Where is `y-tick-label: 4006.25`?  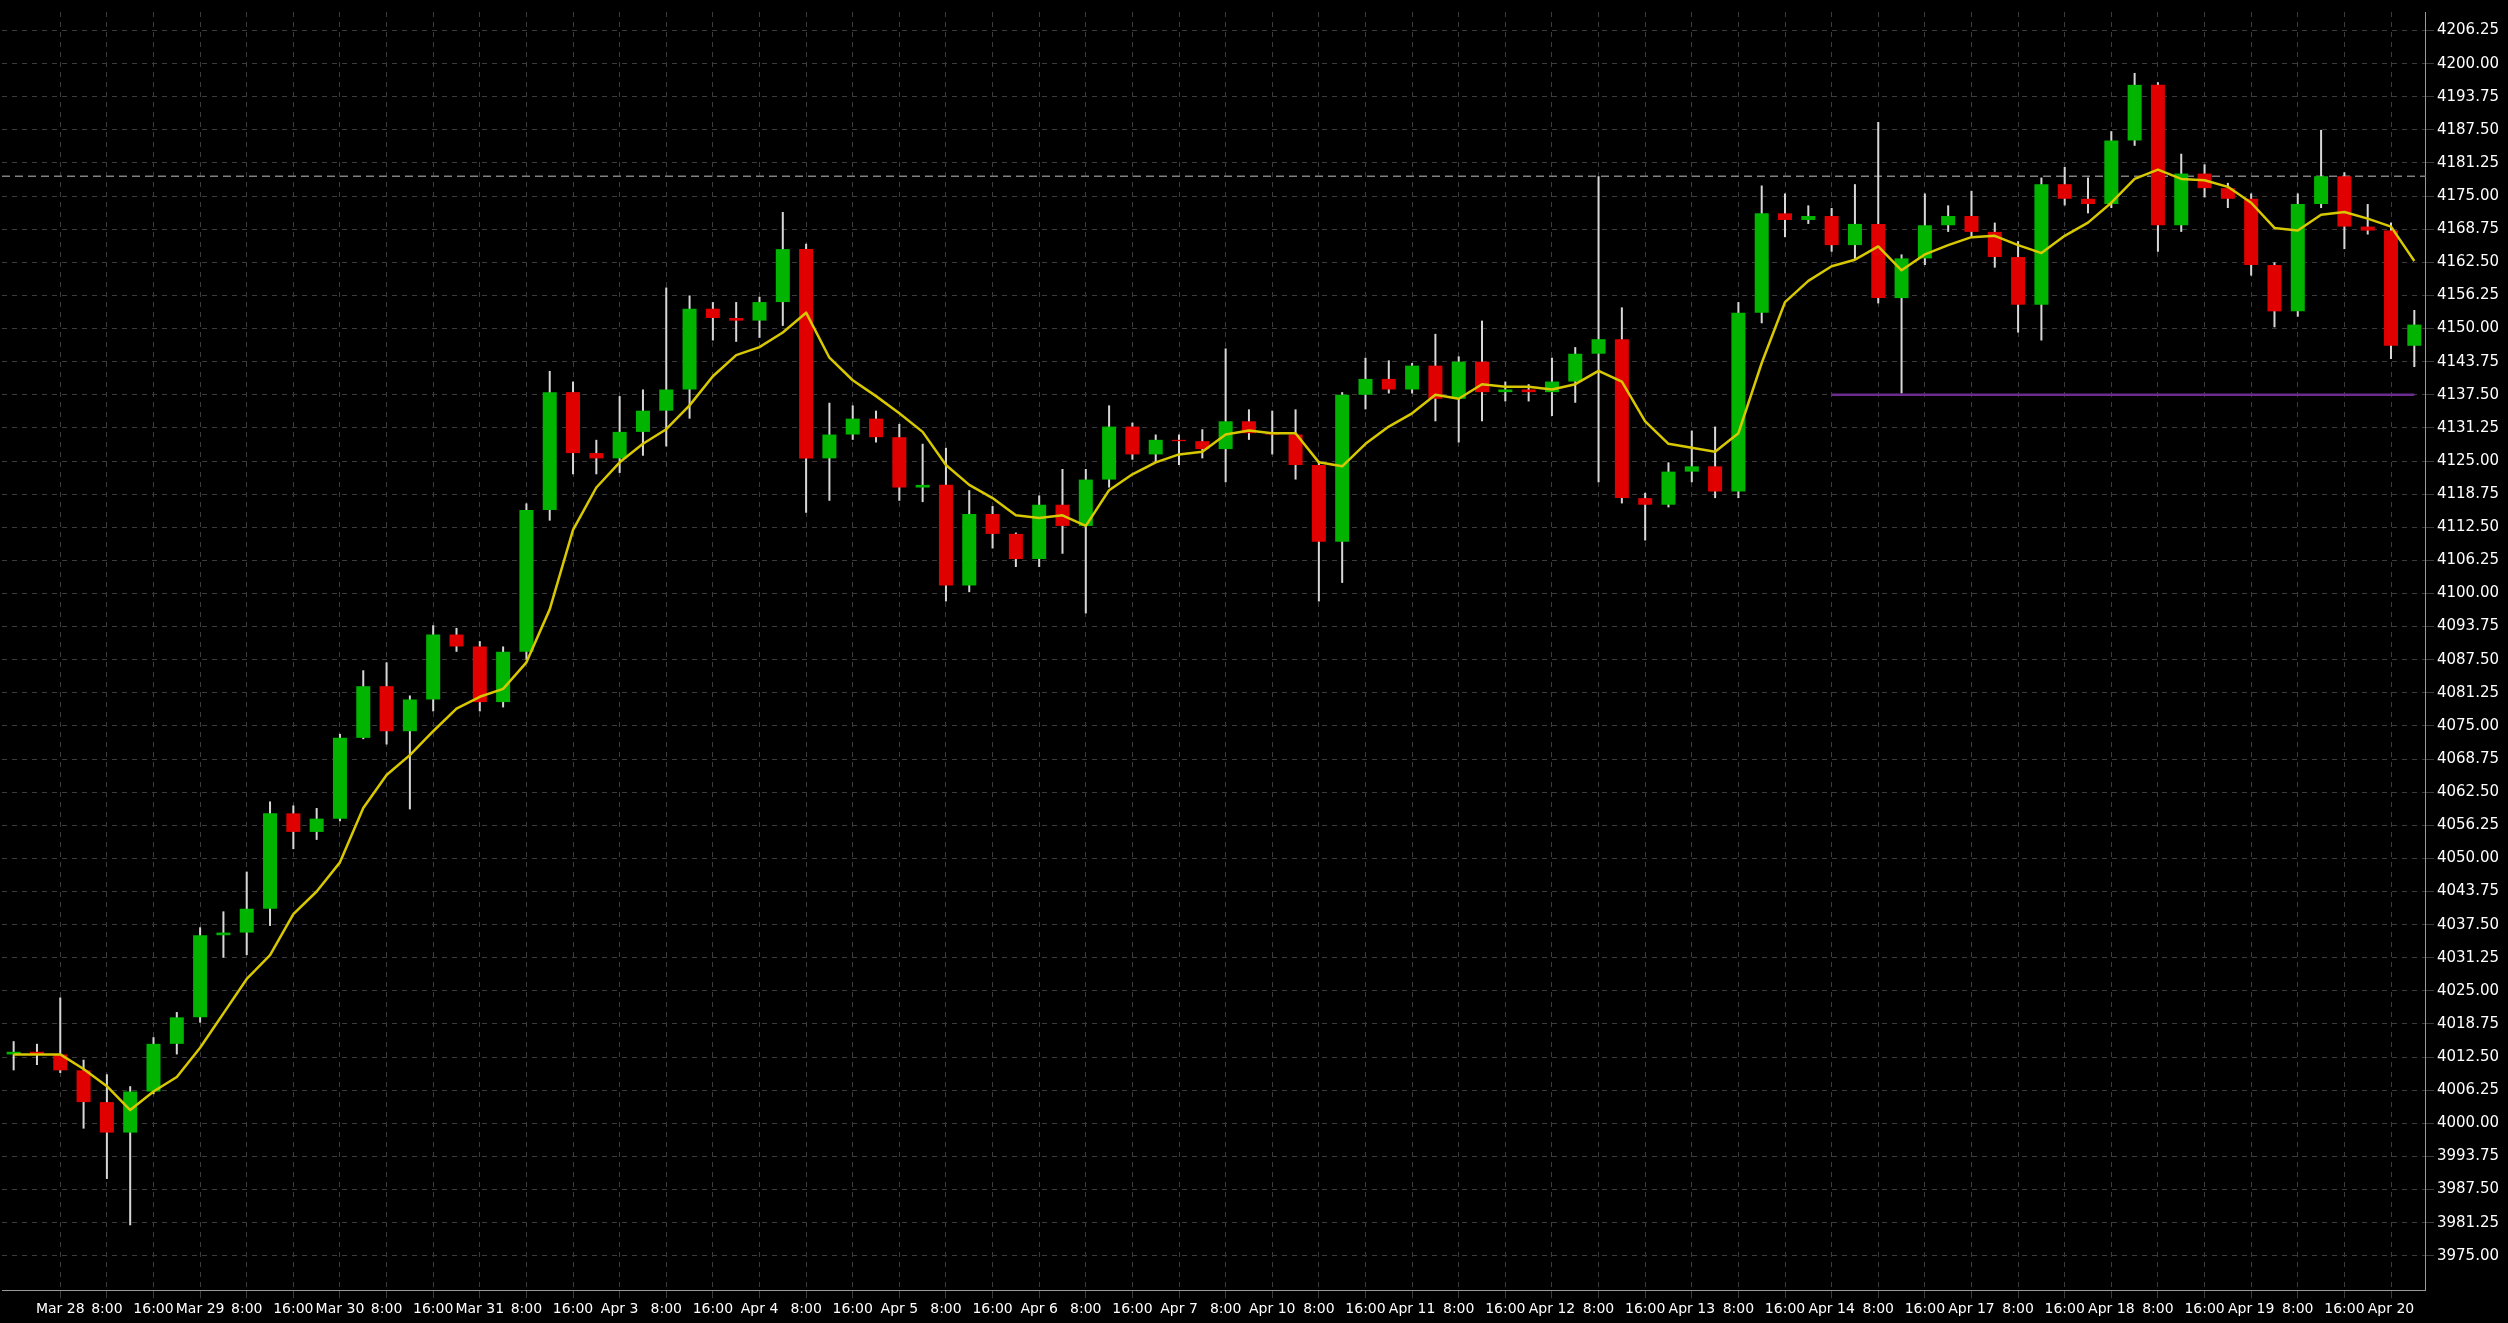 y-tick-label: 4006.25 is located at coordinates (2467, 1089).